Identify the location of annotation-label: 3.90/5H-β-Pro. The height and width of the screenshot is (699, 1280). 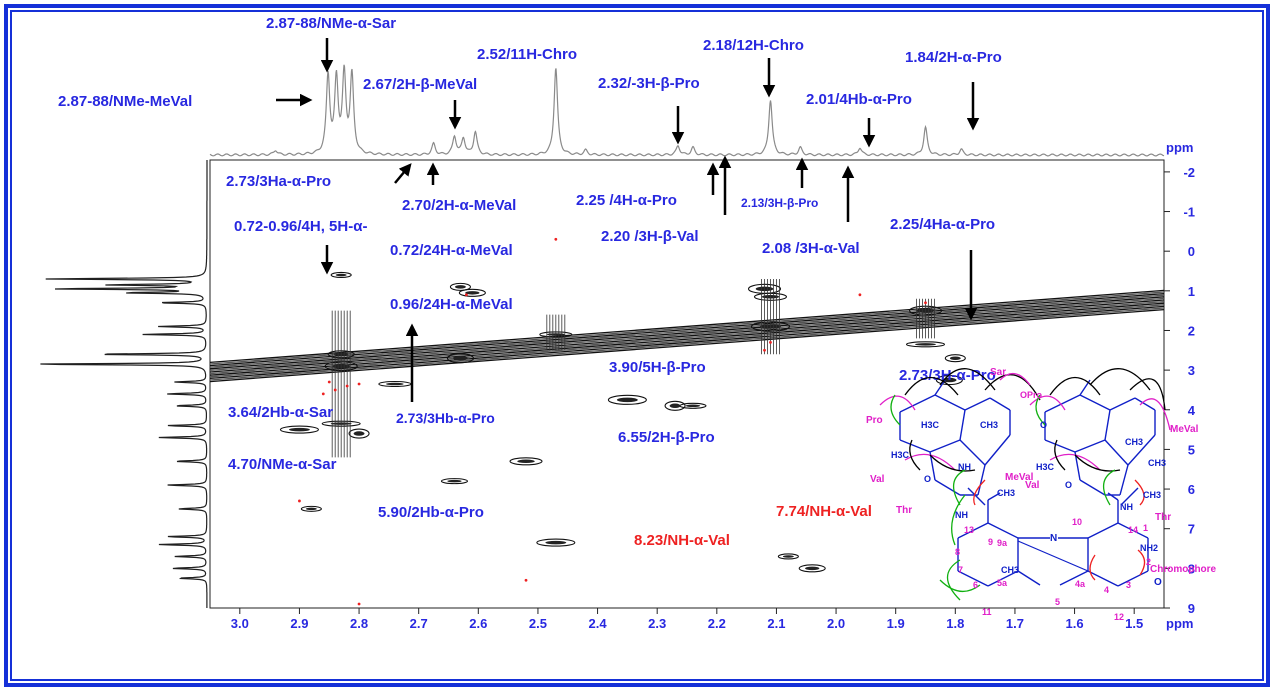
(657, 367).